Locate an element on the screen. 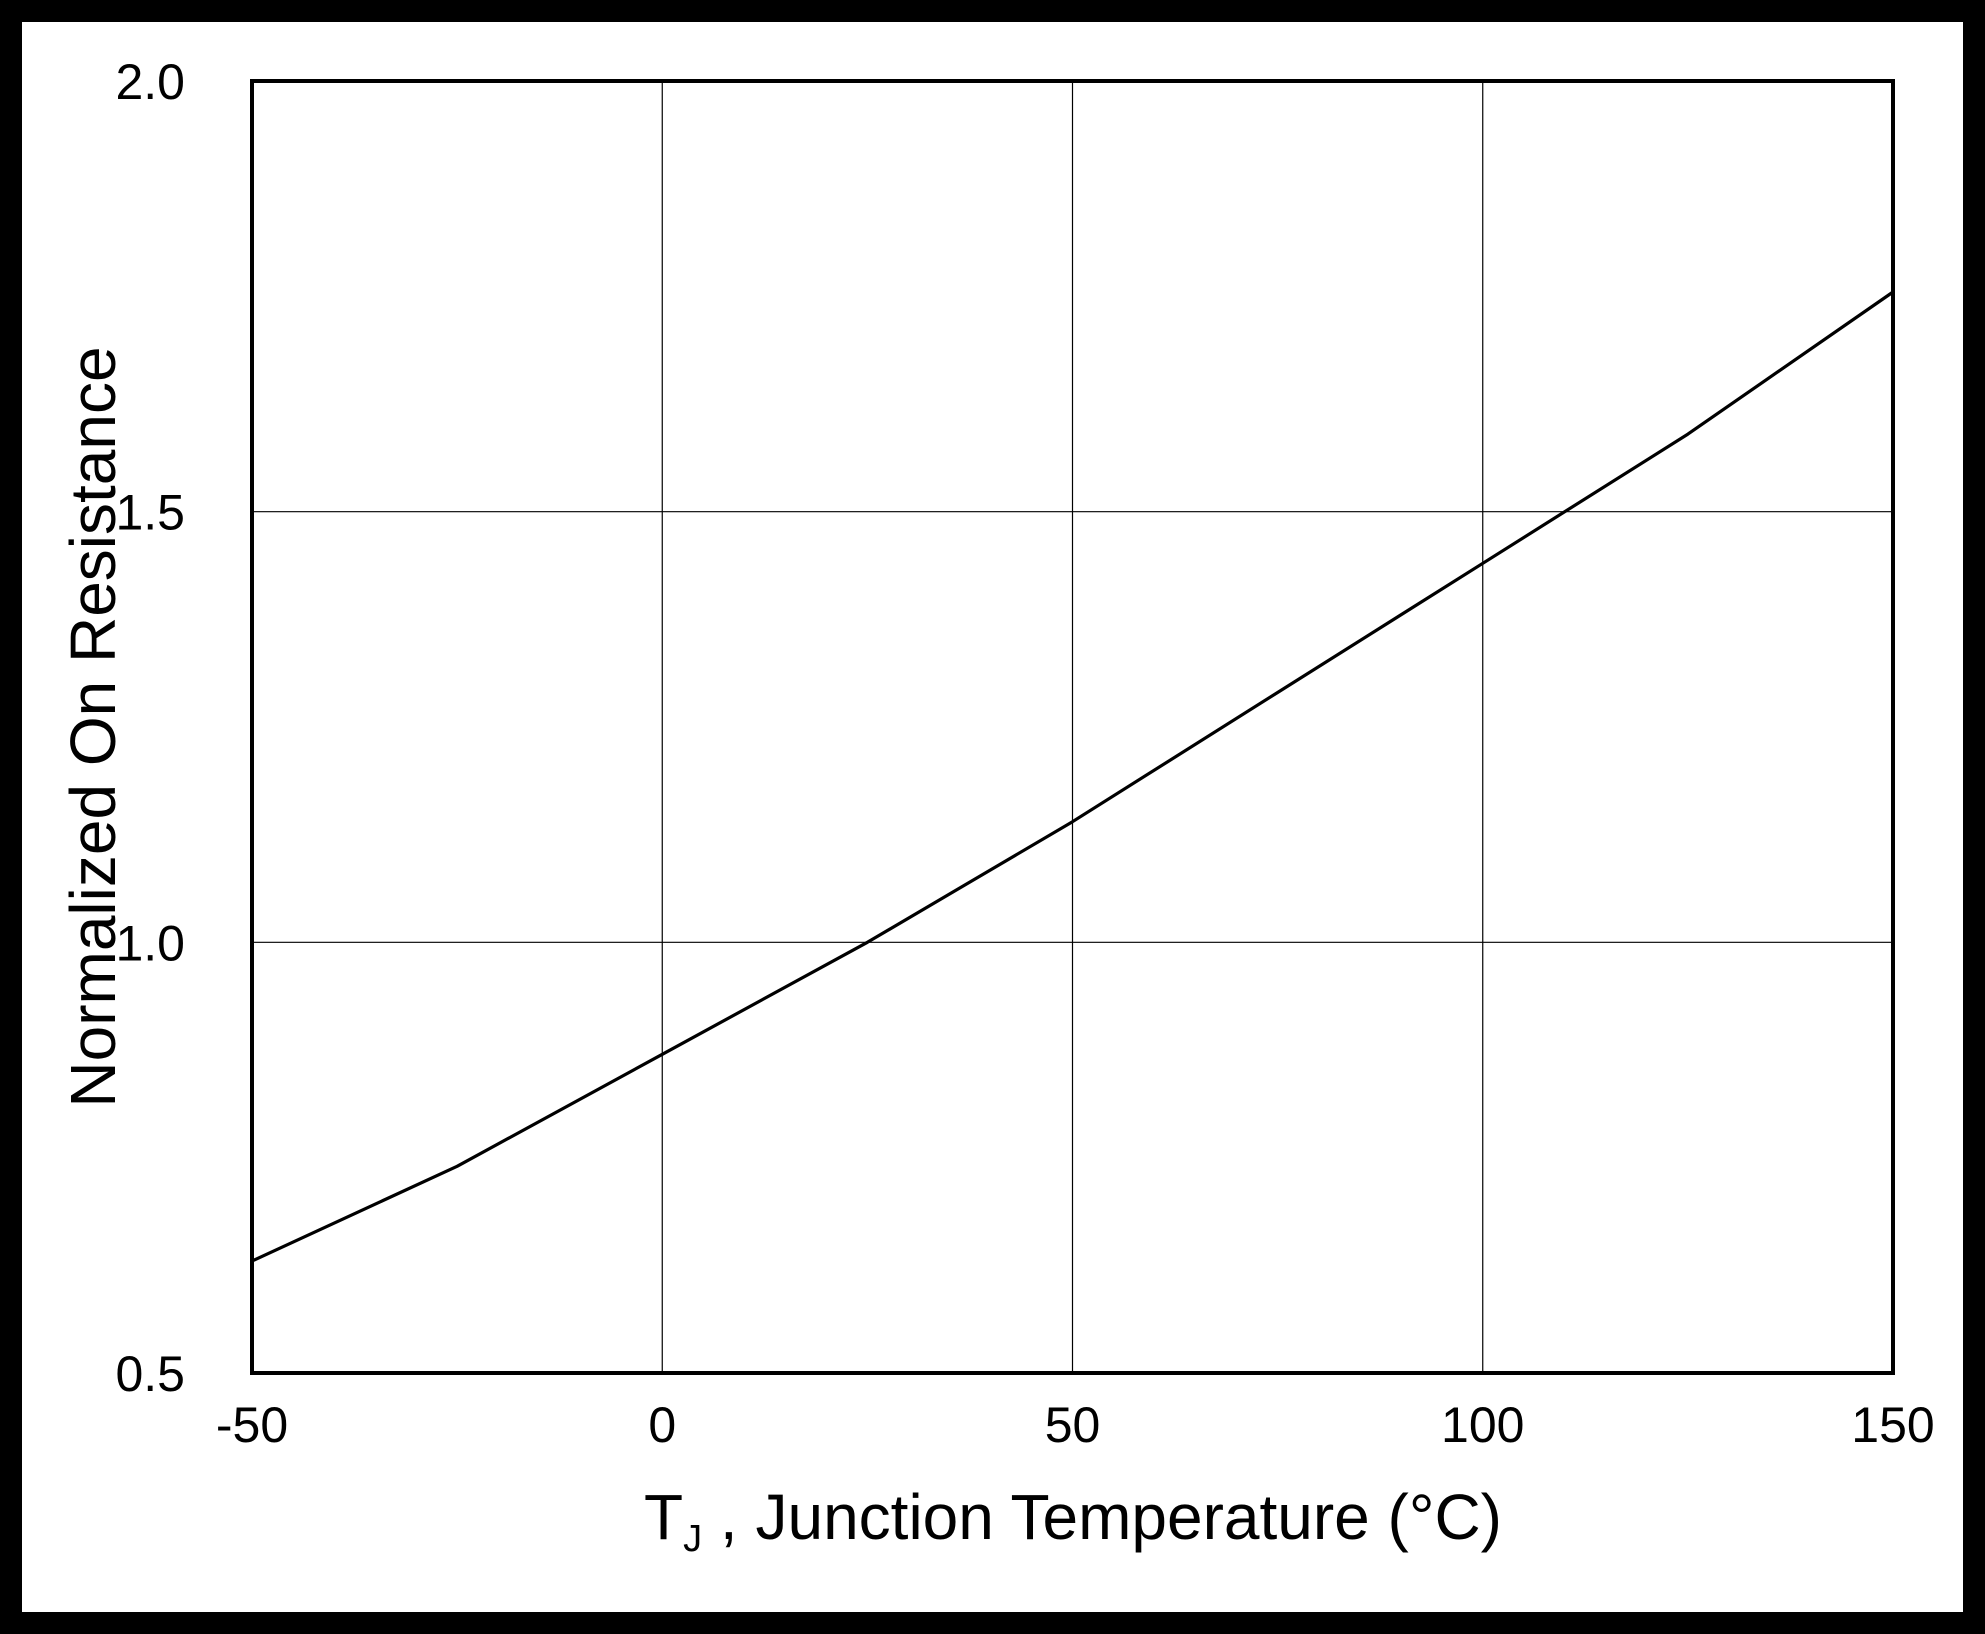 The height and width of the screenshot is (1634, 1985). x-axis-title-subscript: J is located at coordinates (692, 1539).